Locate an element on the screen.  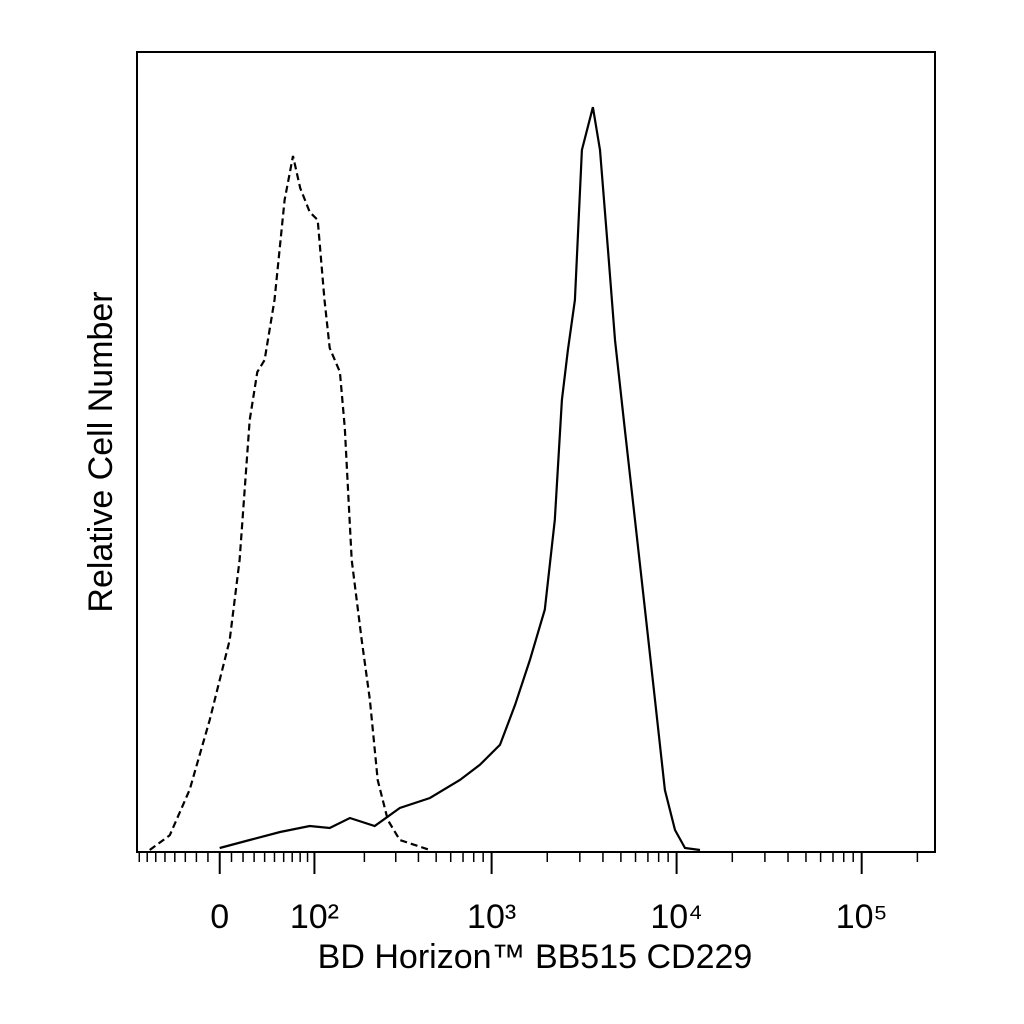
x-tick-label: 10² is located at coordinates (314, 917).